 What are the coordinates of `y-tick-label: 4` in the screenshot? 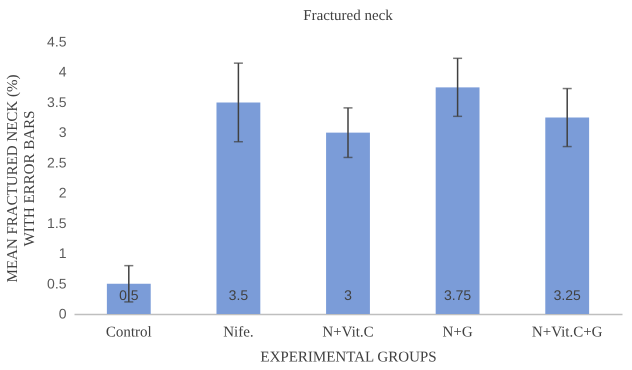 It's located at (62, 72).